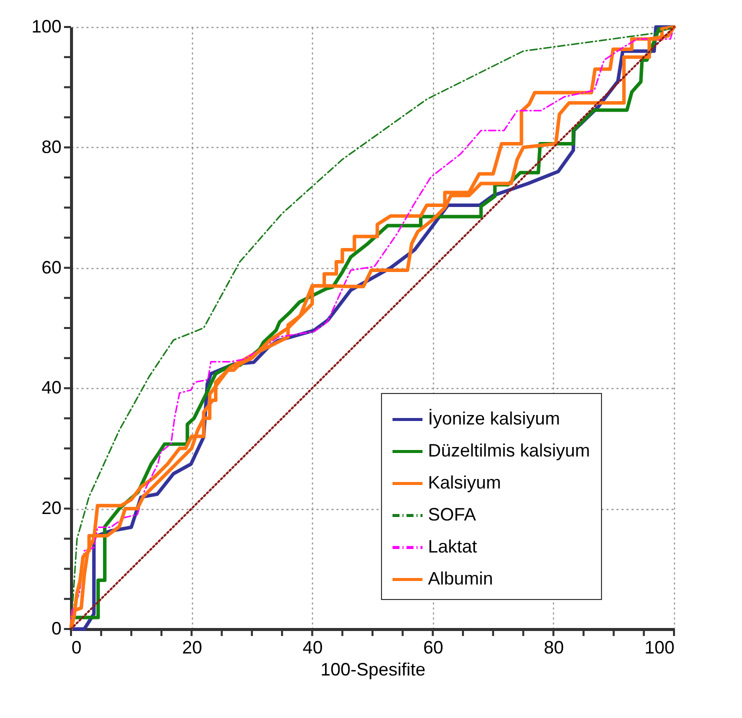  Describe the element at coordinates (452, 514) in the screenshot. I see `legend-label: SOFA` at that location.